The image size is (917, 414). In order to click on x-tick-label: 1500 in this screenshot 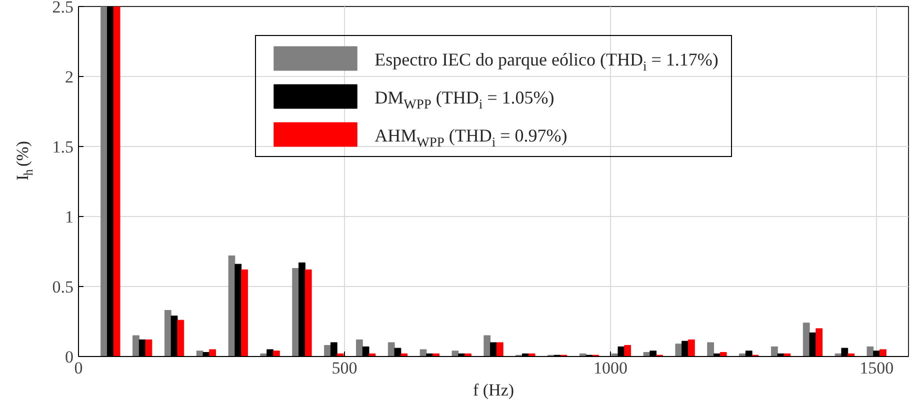, I will do `click(877, 368)`.